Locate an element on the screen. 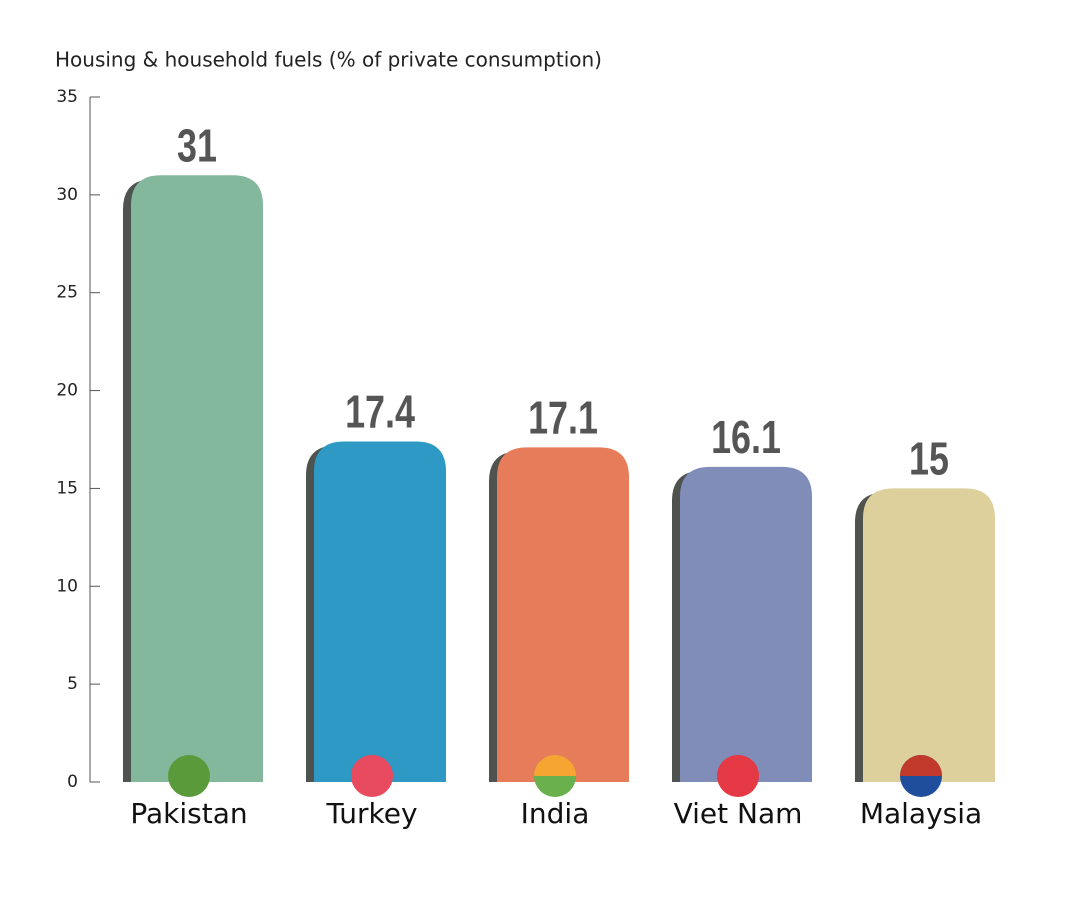 The image size is (1081, 911). x-tick-label: Turkey is located at coordinates (371, 813).